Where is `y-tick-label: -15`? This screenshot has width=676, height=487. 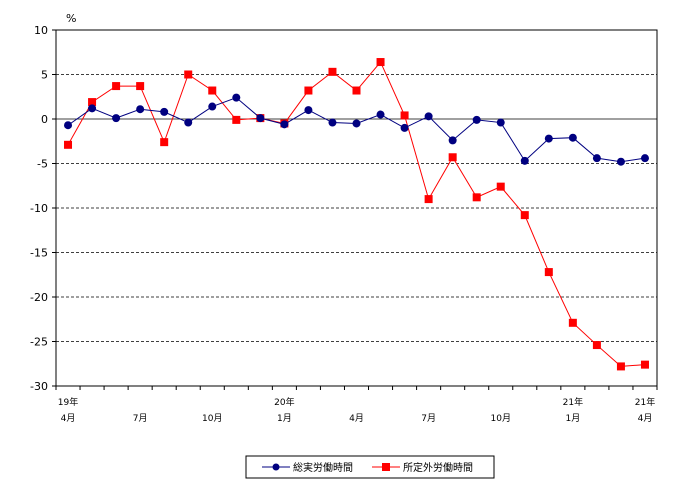
y-tick-label: -15 is located at coordinates (39, 253).